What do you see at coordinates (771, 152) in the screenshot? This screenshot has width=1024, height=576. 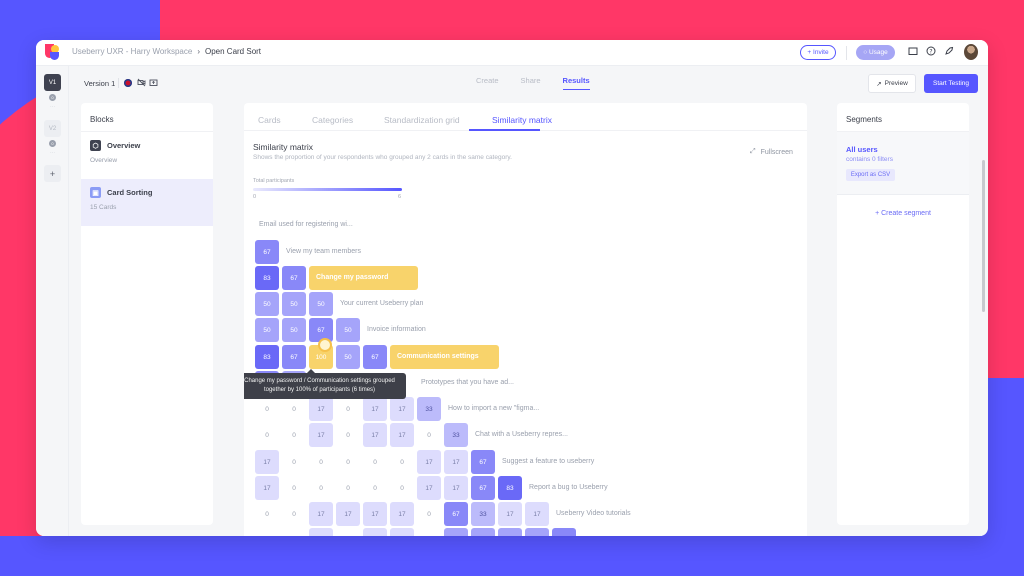 I see `fullscreen-button: ⤢ Fullscreen` at bounding box center [771, 152].